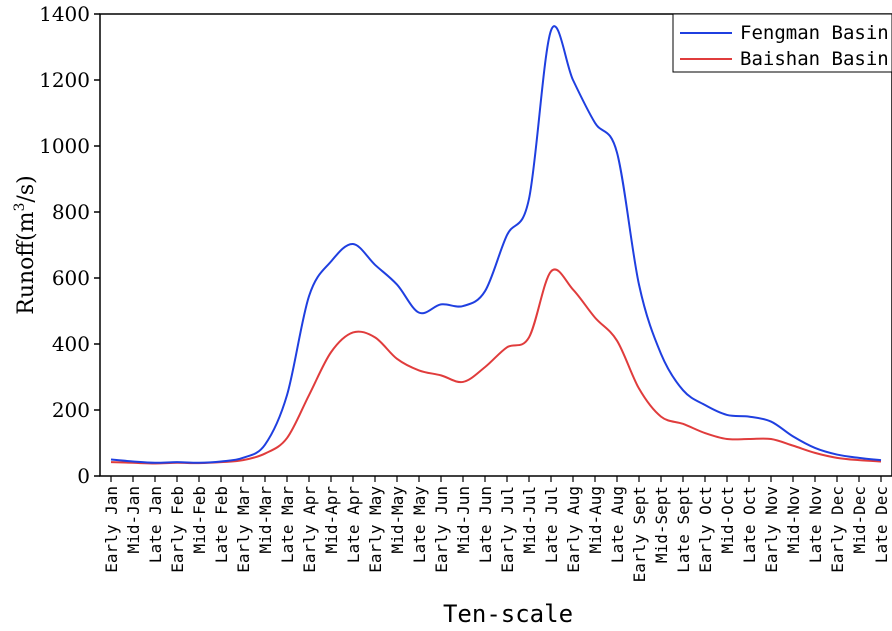  Describe the element at coordinates (133, 519) in the screenshot. I see `x-tick-label: Mid-Jan` at that location.